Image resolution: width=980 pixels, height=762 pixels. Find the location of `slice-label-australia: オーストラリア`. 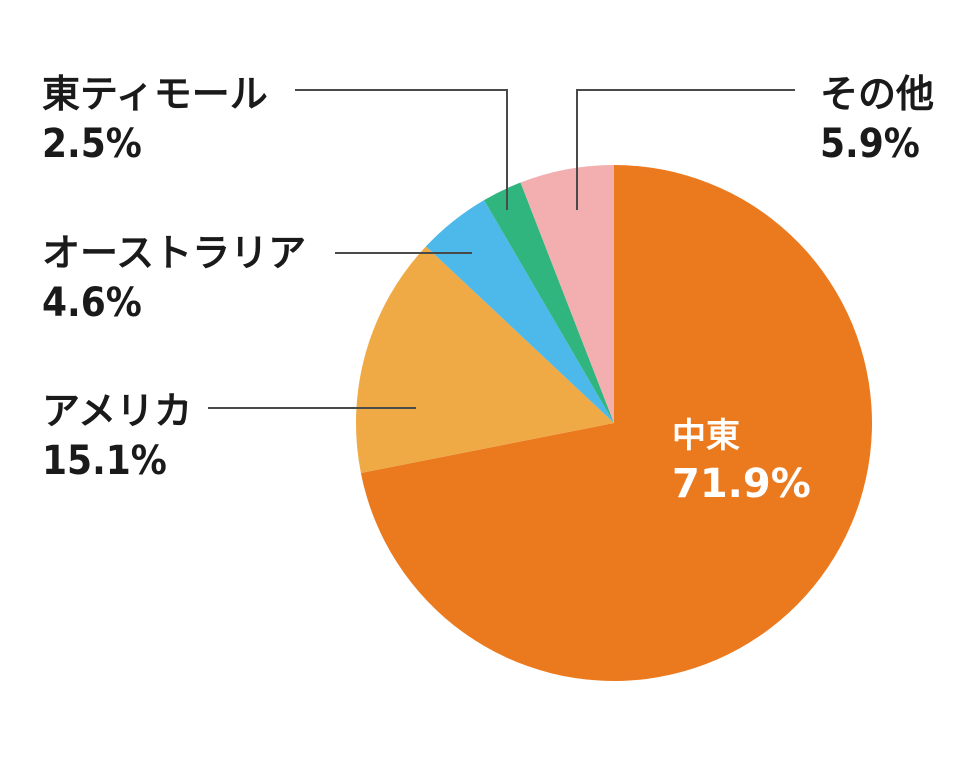

slice-label-australia: オーストラリア is located at coordinates (174, 253).